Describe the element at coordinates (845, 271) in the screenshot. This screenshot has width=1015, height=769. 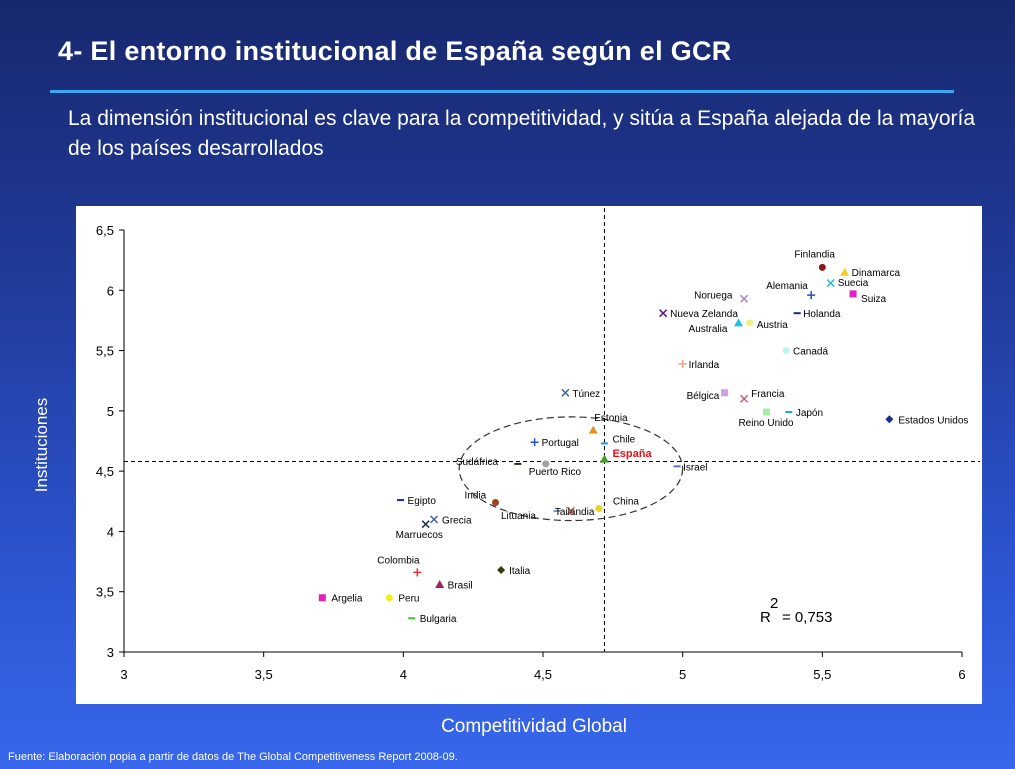
I see `point-dinamarca` at that location.